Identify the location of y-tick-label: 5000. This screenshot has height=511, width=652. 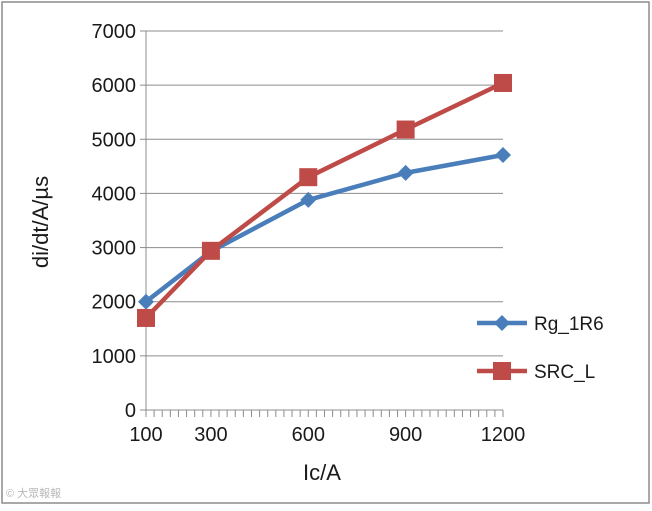
(114, 140).